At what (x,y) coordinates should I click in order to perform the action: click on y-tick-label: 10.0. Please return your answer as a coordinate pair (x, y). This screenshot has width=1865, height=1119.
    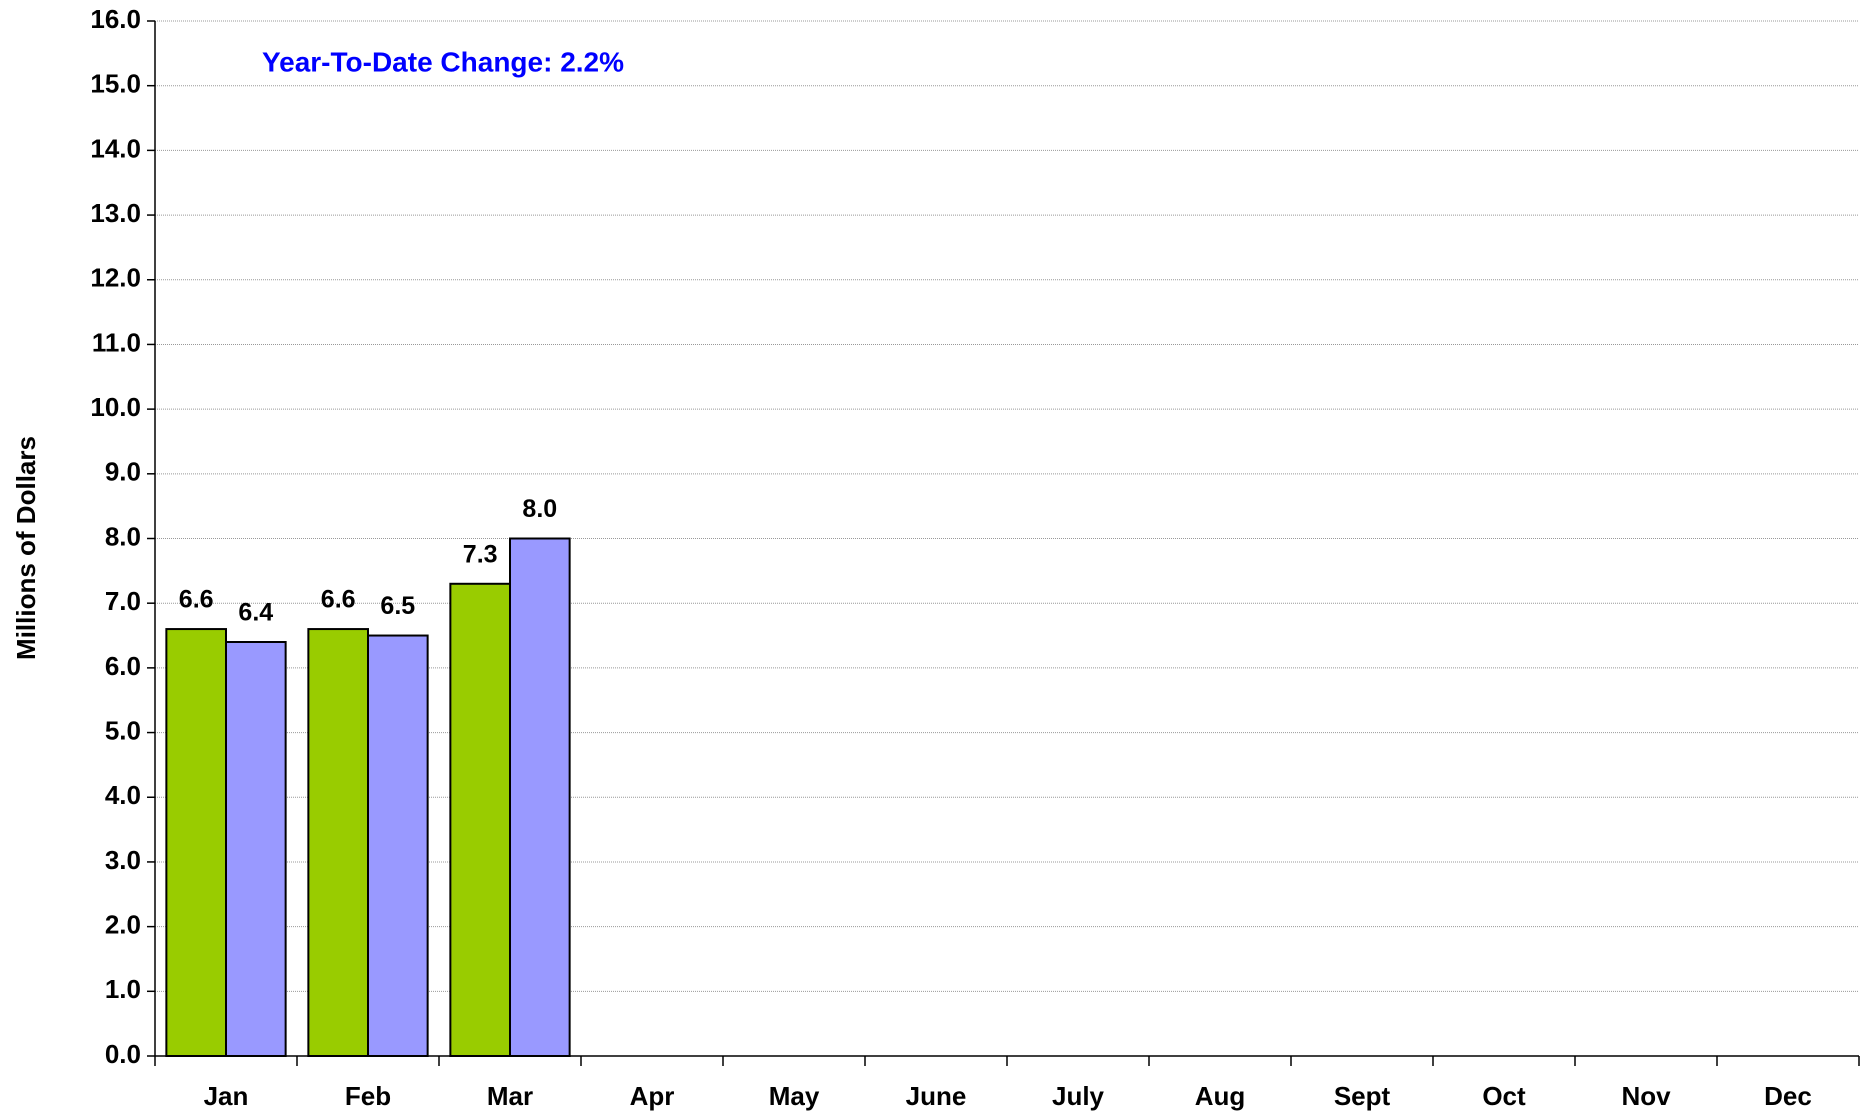
    Looking at the image, I should click on (115, 407).